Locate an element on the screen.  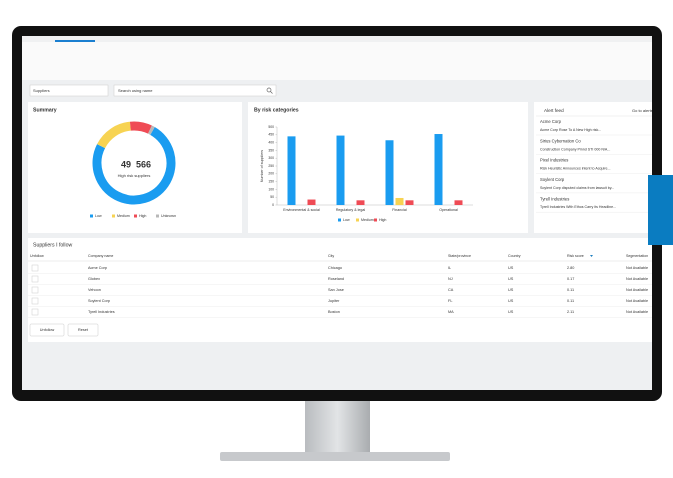
y-tick-label: 150 is located at coordinates (271, 181).